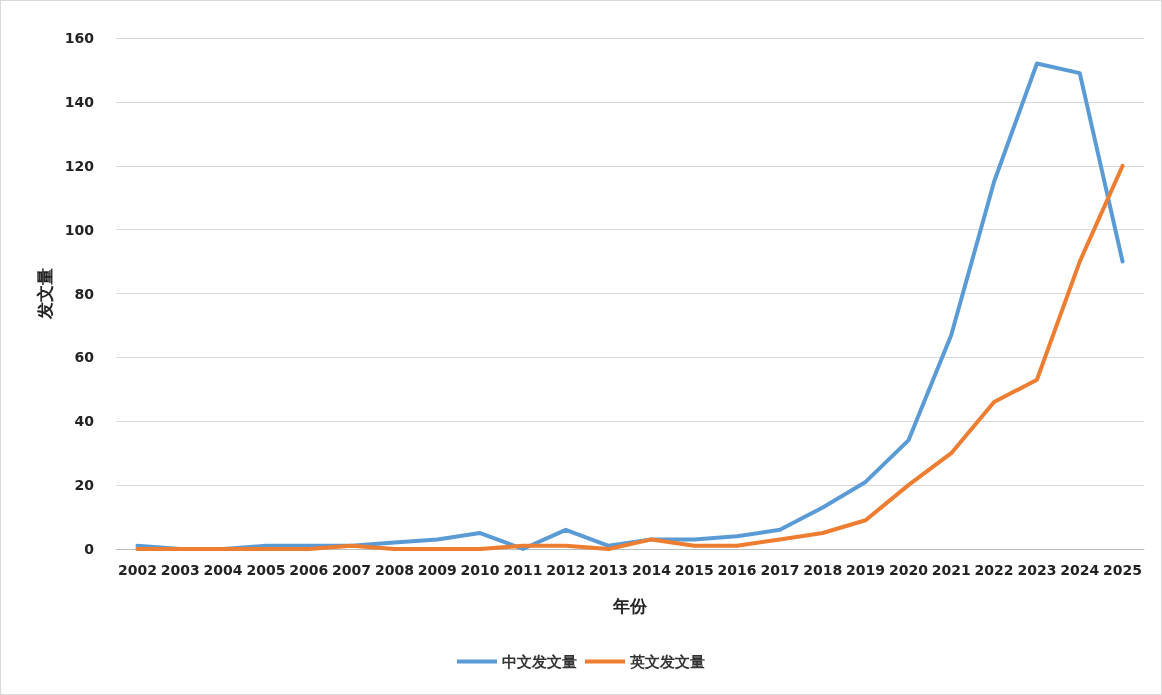 This screenshot has height=695, width=1162. What do you see at coordinates (539, 661) in the screenshot?
I see `legend-label: 中文发文量` at bounding box center [539, 661].